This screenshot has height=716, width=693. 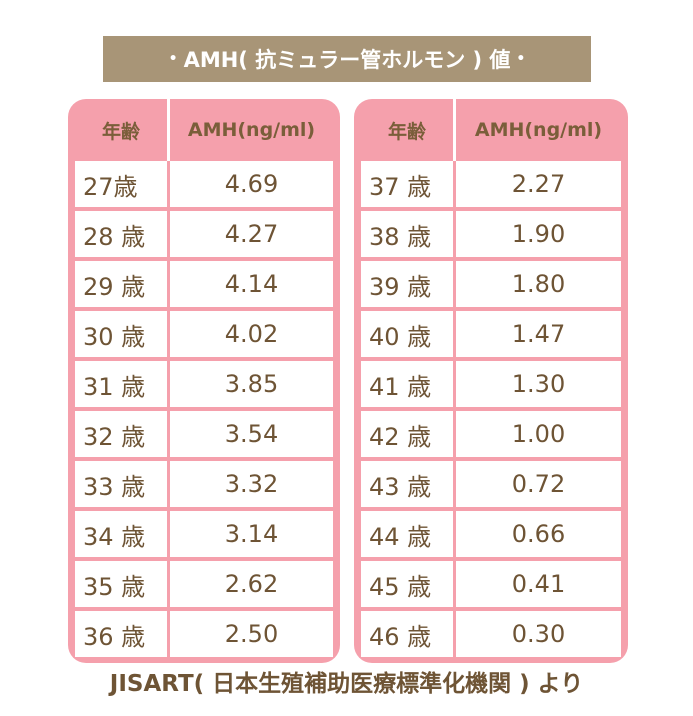 I want to click on amh-value-cell: 1.80, so click(x=538, y=282).